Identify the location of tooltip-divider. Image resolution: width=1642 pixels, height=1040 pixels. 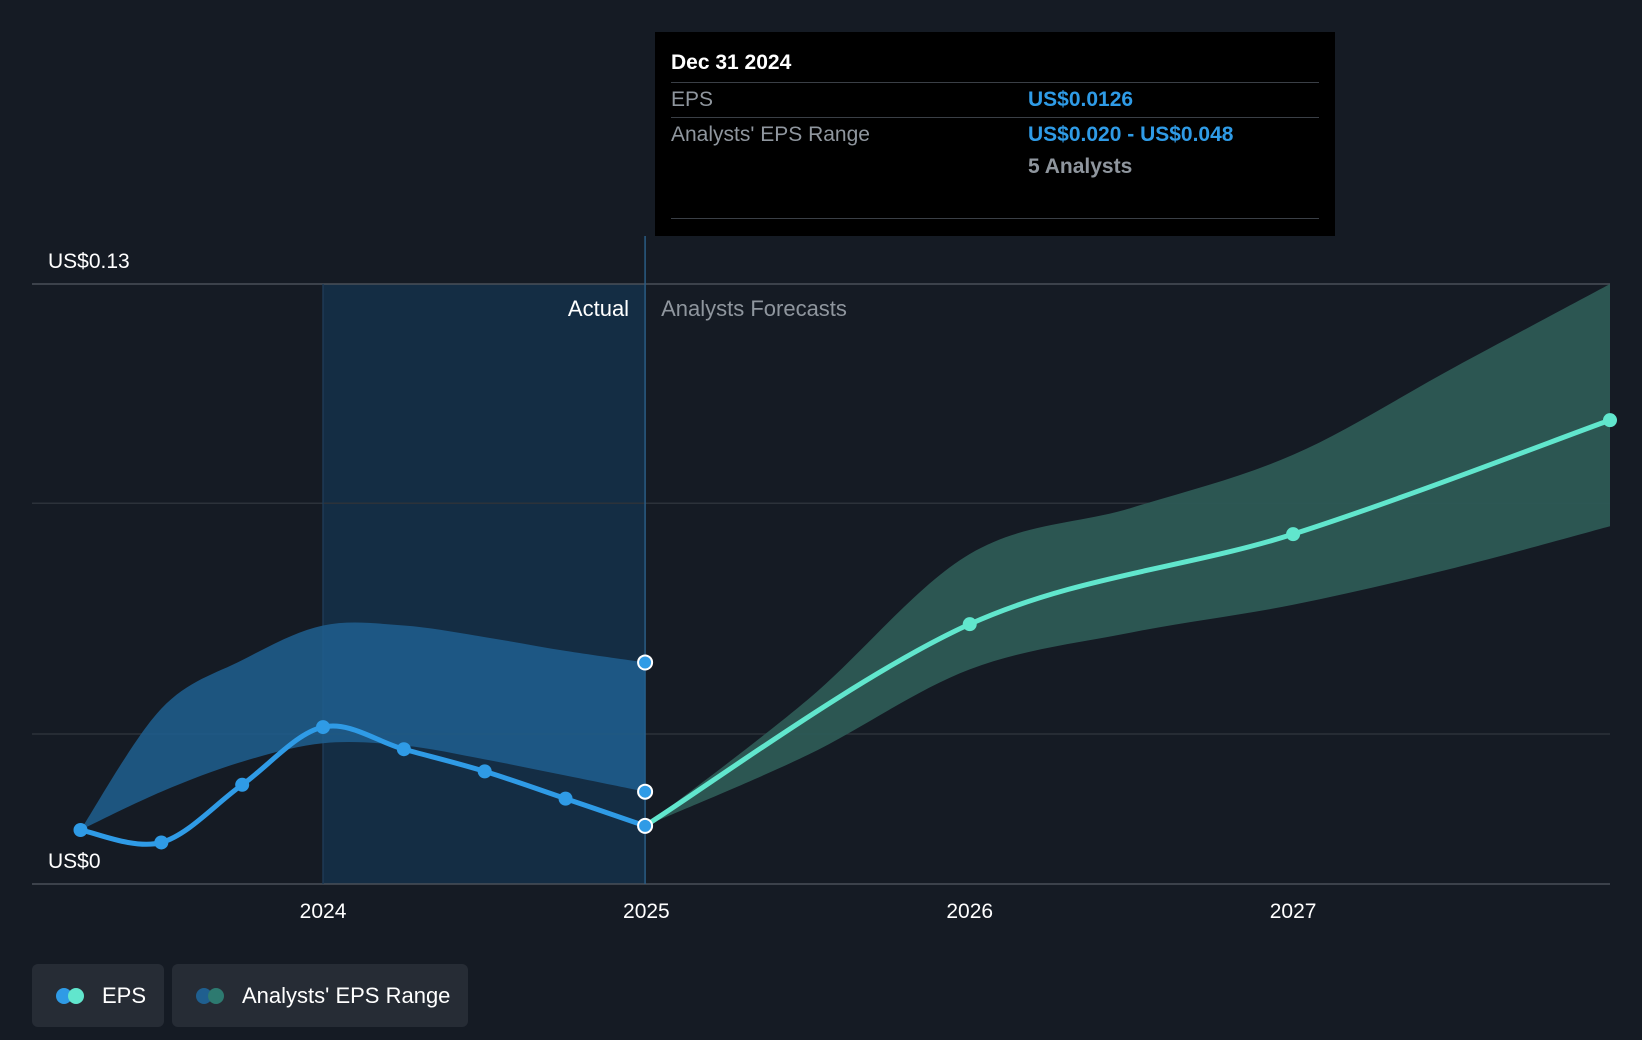
(995, 218).